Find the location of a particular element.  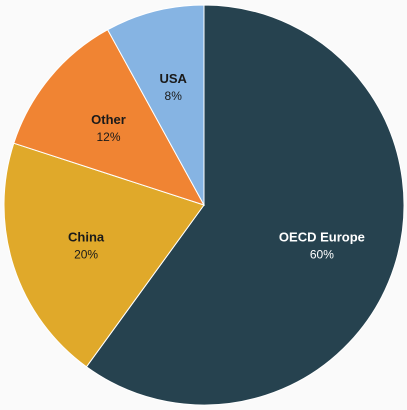

slice-value-china: 20% is located at coordinates (86, 254).